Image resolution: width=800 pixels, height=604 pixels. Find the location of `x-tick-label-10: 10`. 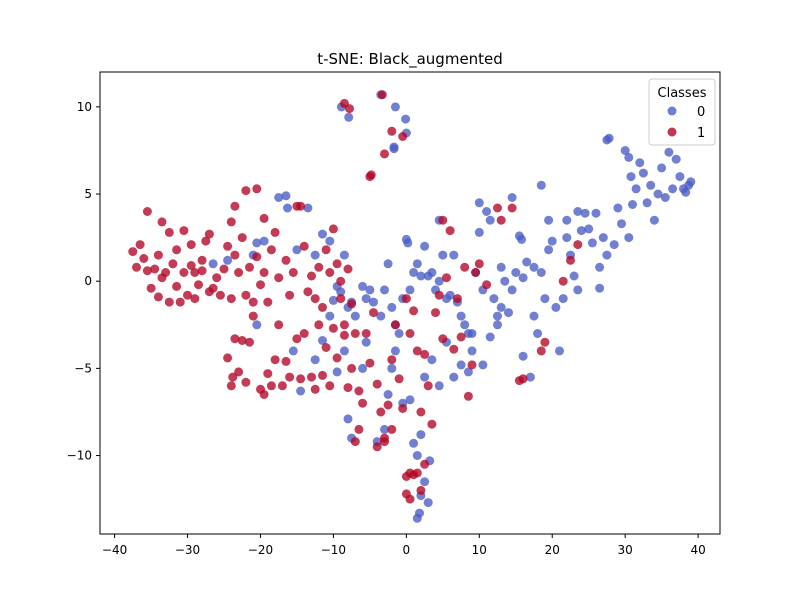

x-tick-label-10: 10 is located at coordinates (479, 550).